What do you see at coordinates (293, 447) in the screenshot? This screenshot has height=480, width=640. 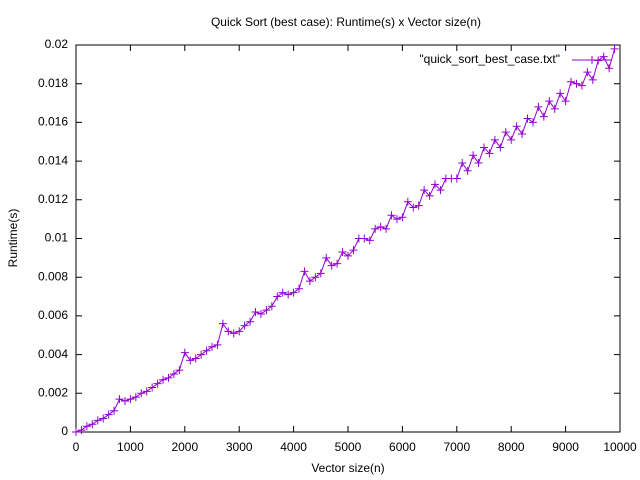 I see `x-tick-label: 4000` at bounding box center [293, 447].